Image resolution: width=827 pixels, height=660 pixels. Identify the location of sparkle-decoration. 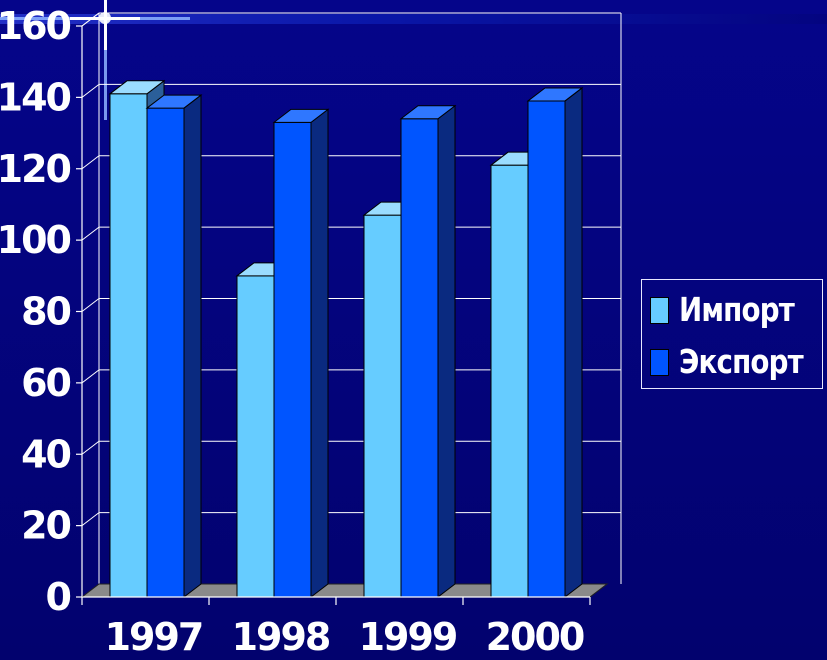
(95, 60).